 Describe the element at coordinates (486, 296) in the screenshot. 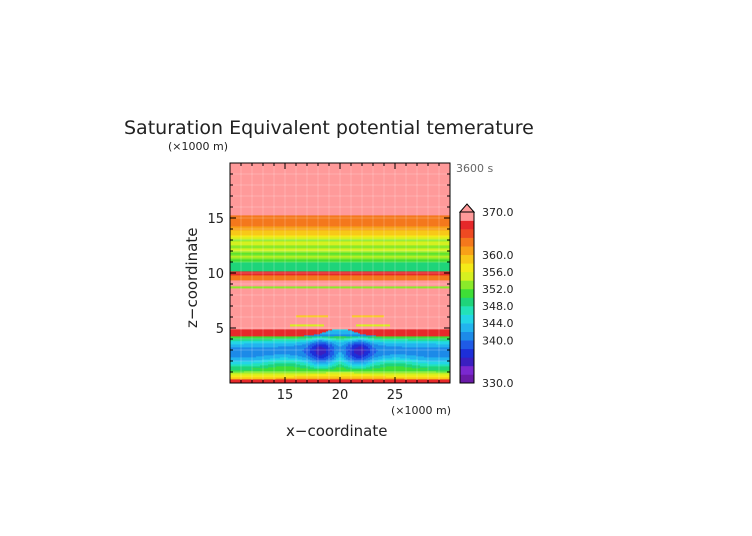

I see `colorbar: 370.0 360.0 356.0 352.0 348.0 344.0 340.0 330.0` at that location.